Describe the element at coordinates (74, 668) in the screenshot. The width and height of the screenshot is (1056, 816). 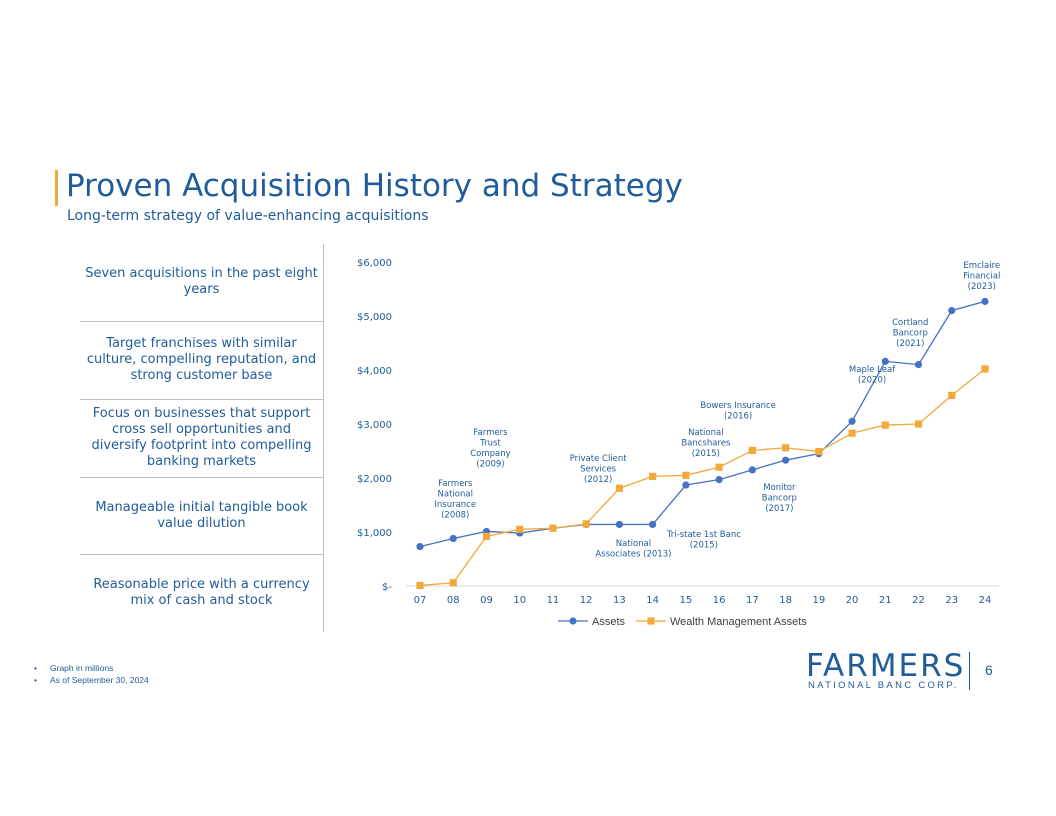
I see `footnote: • Graph in millions` at that location.